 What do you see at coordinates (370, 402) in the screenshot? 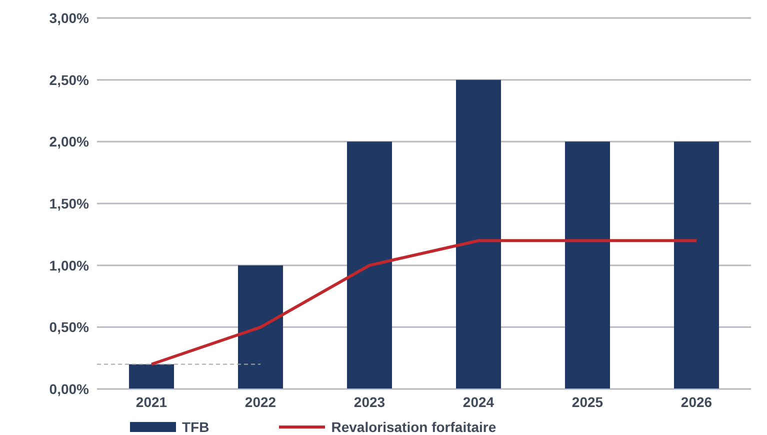
I see `x-tick-label: 2023` at bounding box center [370, 402].